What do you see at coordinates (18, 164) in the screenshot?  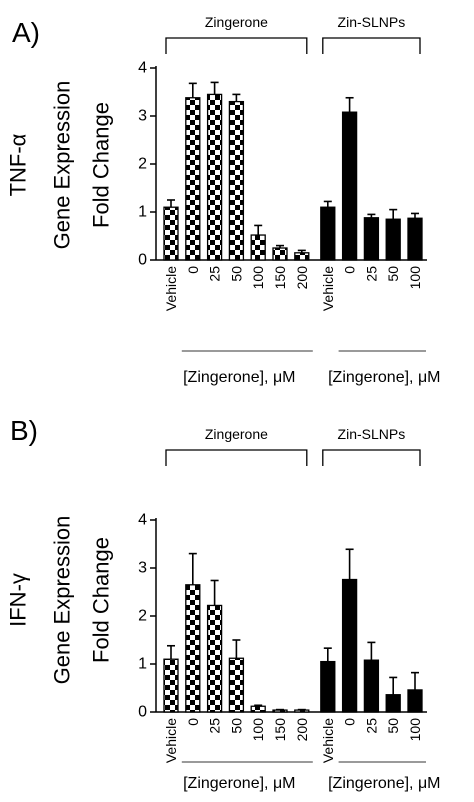 I see `y-axis-label-line: TNF-α` at bounding box center [18, 164].